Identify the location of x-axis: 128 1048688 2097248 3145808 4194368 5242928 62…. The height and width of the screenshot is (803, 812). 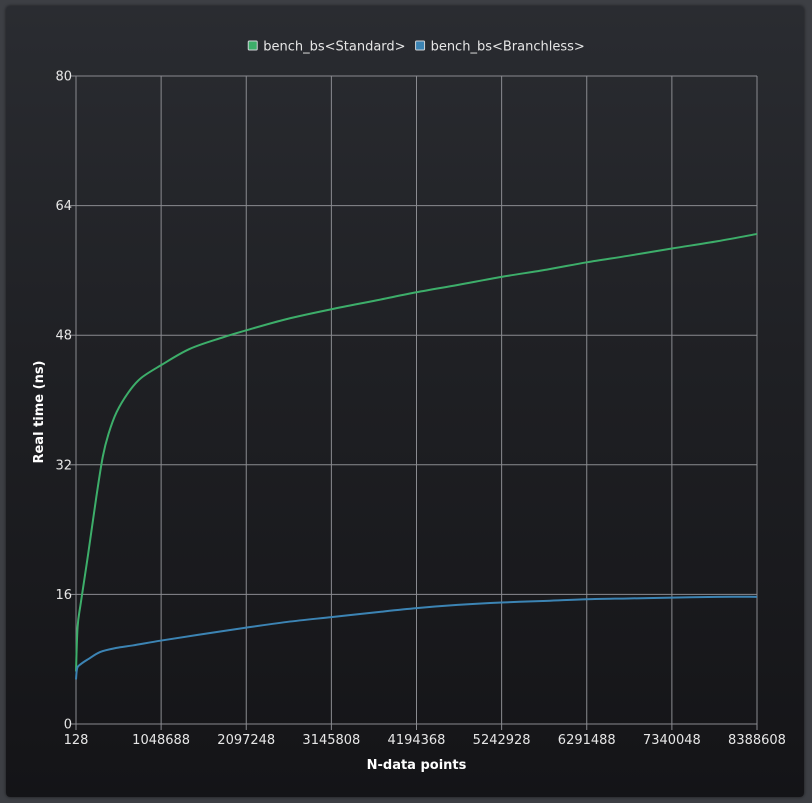
(425, 736).